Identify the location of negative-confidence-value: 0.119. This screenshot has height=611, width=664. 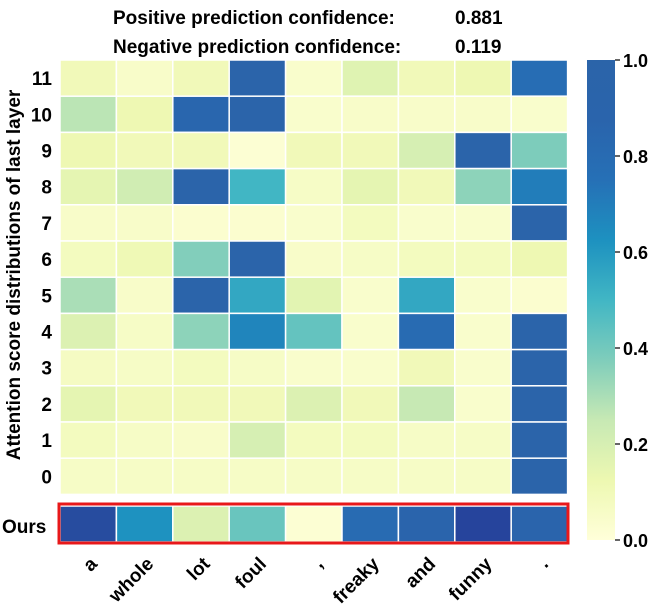
(478, 47).